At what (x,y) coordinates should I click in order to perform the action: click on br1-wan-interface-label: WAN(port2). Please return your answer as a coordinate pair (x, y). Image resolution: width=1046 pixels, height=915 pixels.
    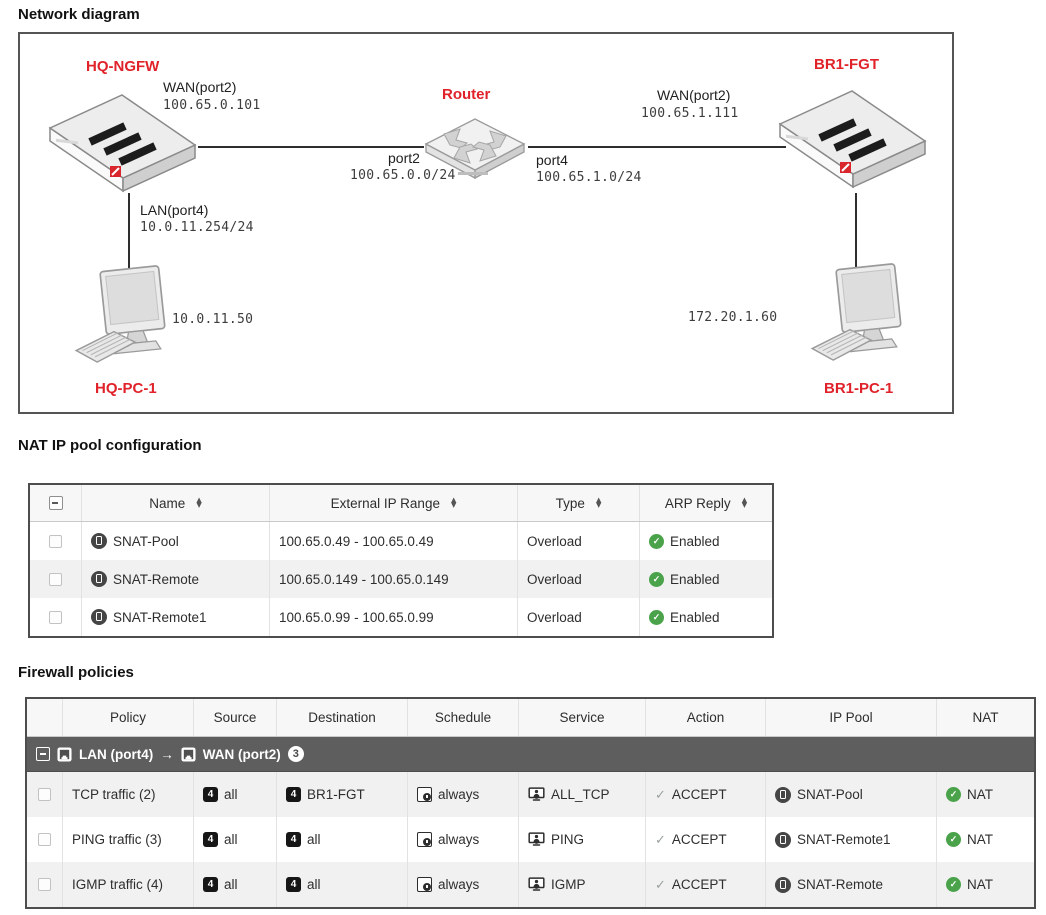
    Looking at the image, I should click on (694, 95).